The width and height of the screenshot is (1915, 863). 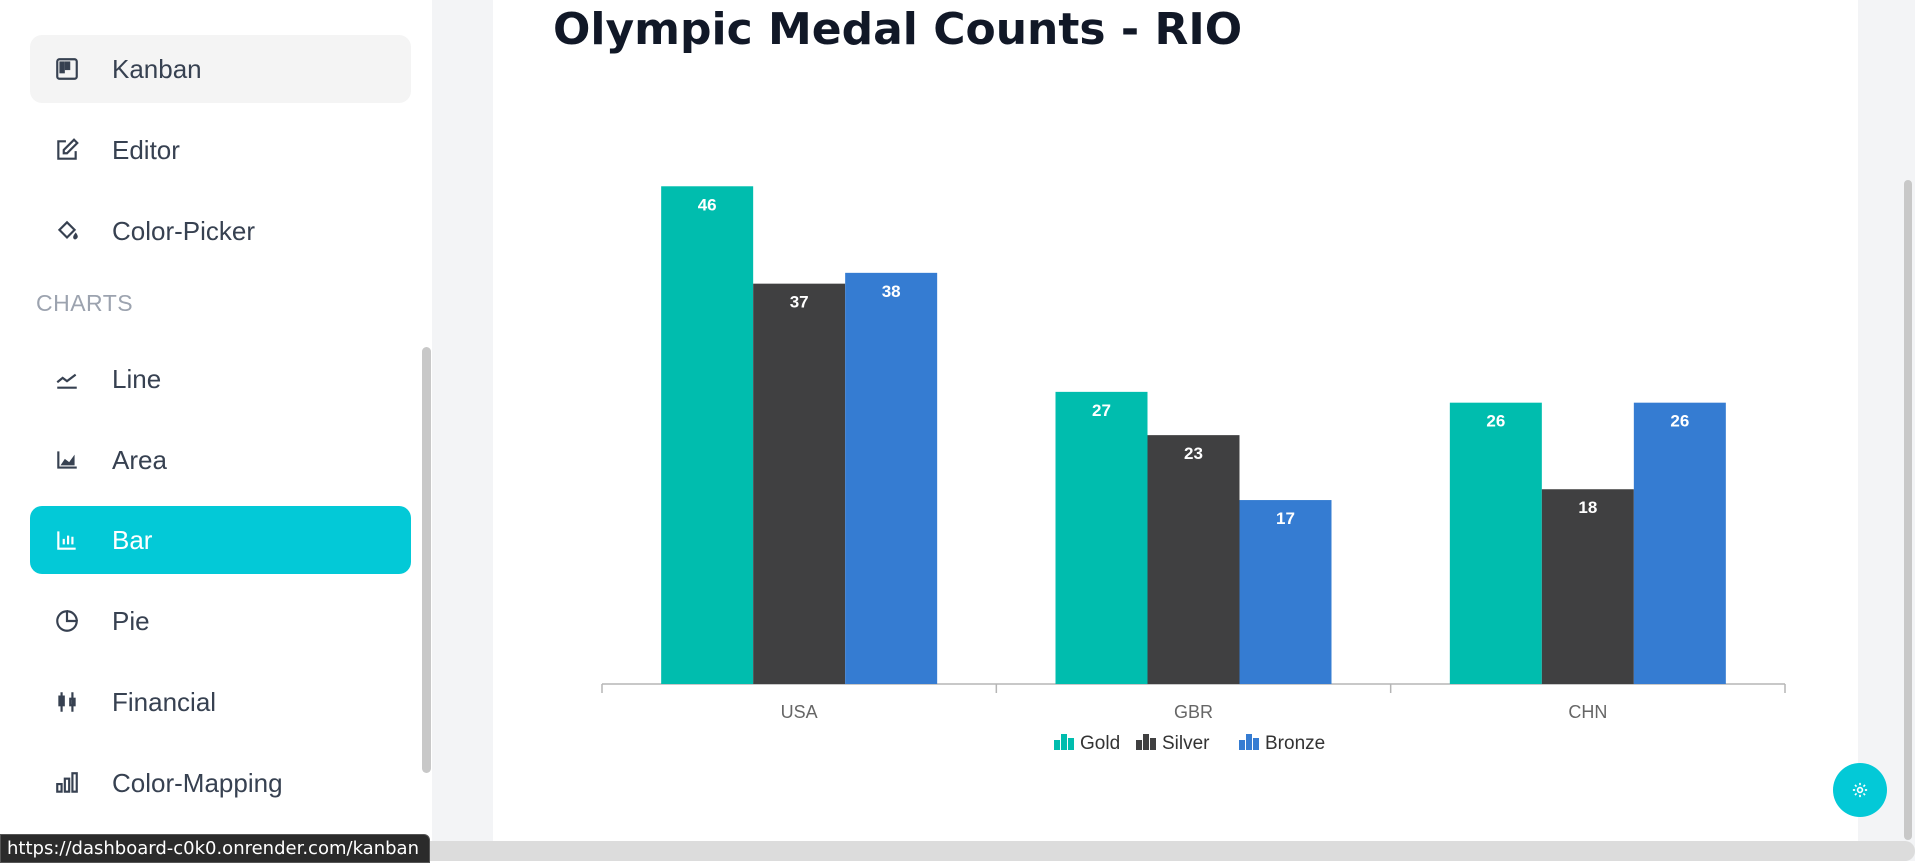 What do you see at coordinates (220, 379) in the screenshot?
I see `sidebar-item-line: Line` at bounding box center [220, 379].